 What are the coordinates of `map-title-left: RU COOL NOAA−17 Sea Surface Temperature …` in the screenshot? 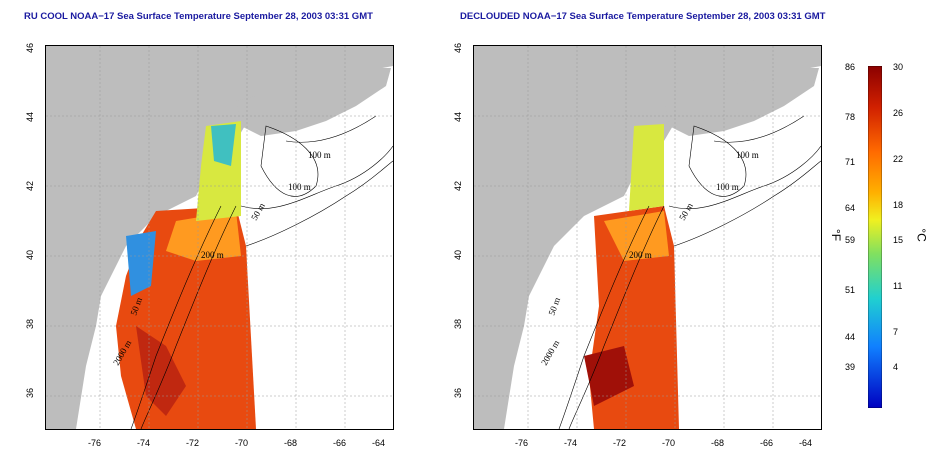 It's located at (198, 16).